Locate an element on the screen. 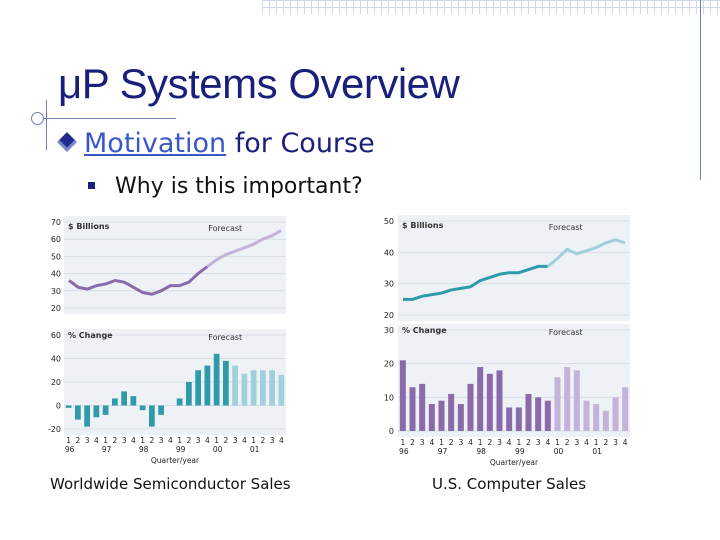 The height and width of the screenshot is (540, 720). slide-title: μP Systems Overview is located at coordinates (259, 83).